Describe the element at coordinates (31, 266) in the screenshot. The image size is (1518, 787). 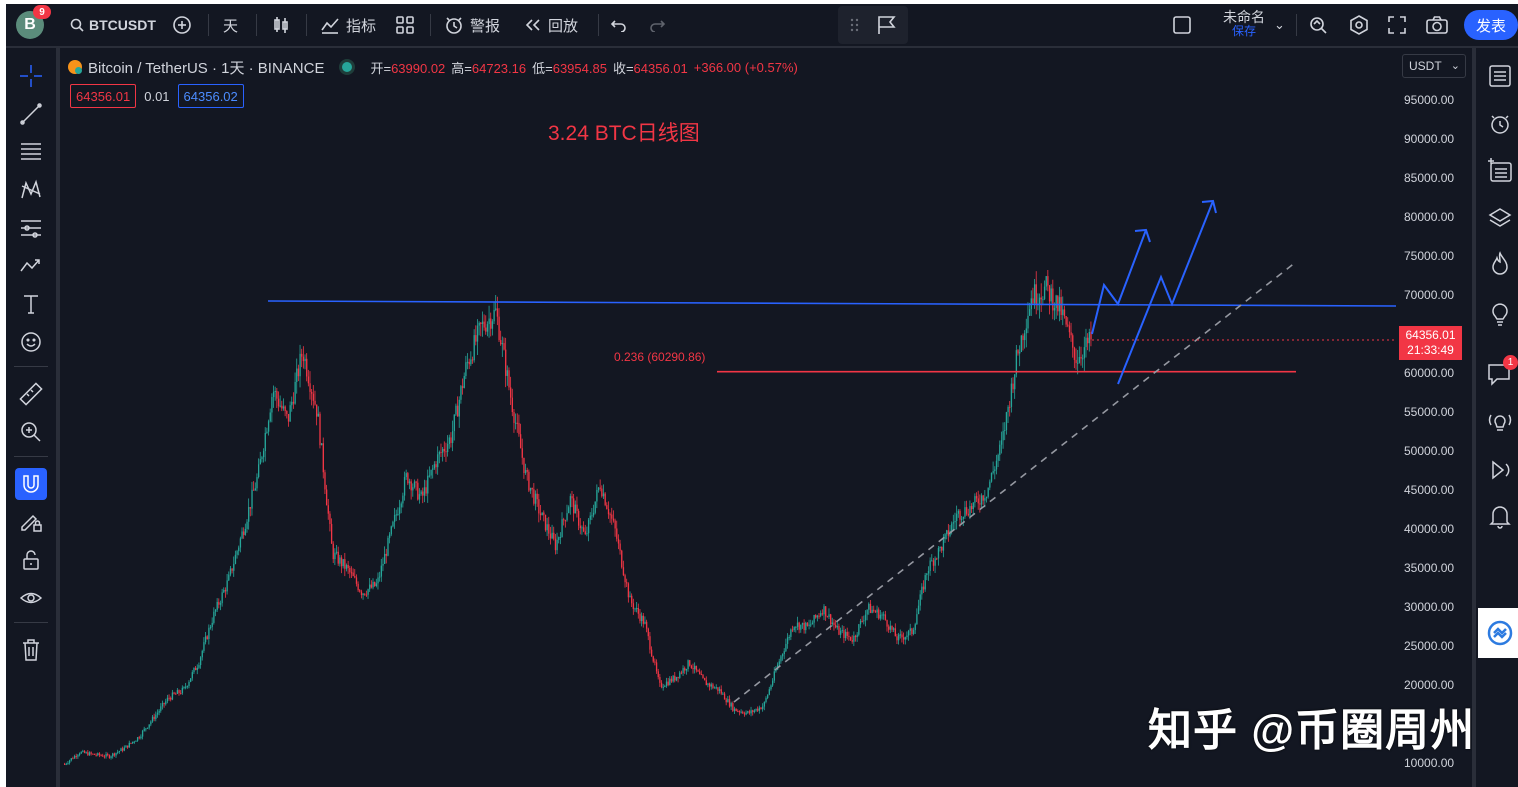
I see `brush-tool` at that location.